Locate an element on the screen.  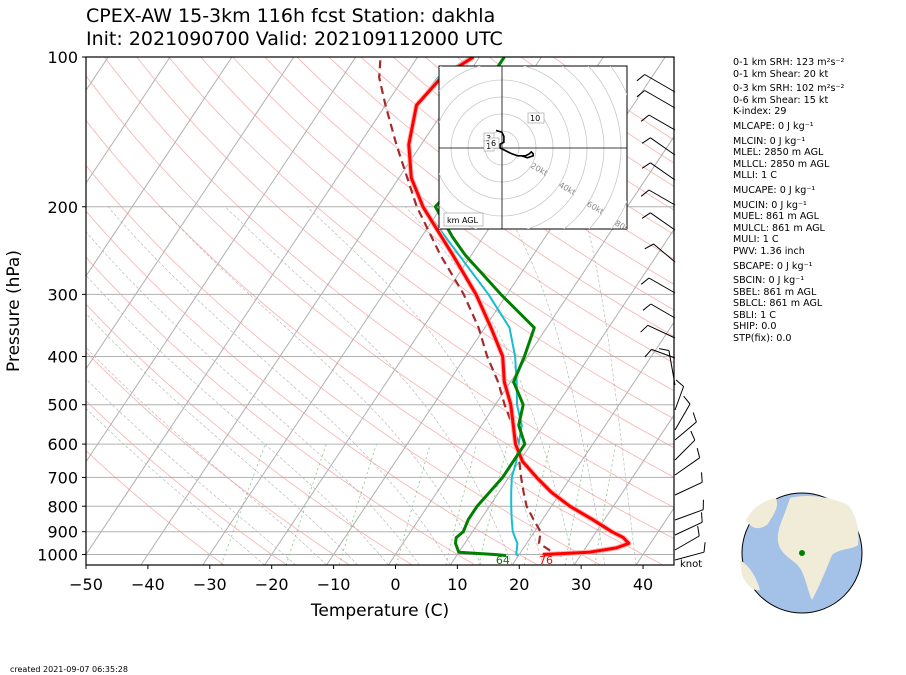
stat-item: SBLI: 1 C is located at coordinates (754, 315).